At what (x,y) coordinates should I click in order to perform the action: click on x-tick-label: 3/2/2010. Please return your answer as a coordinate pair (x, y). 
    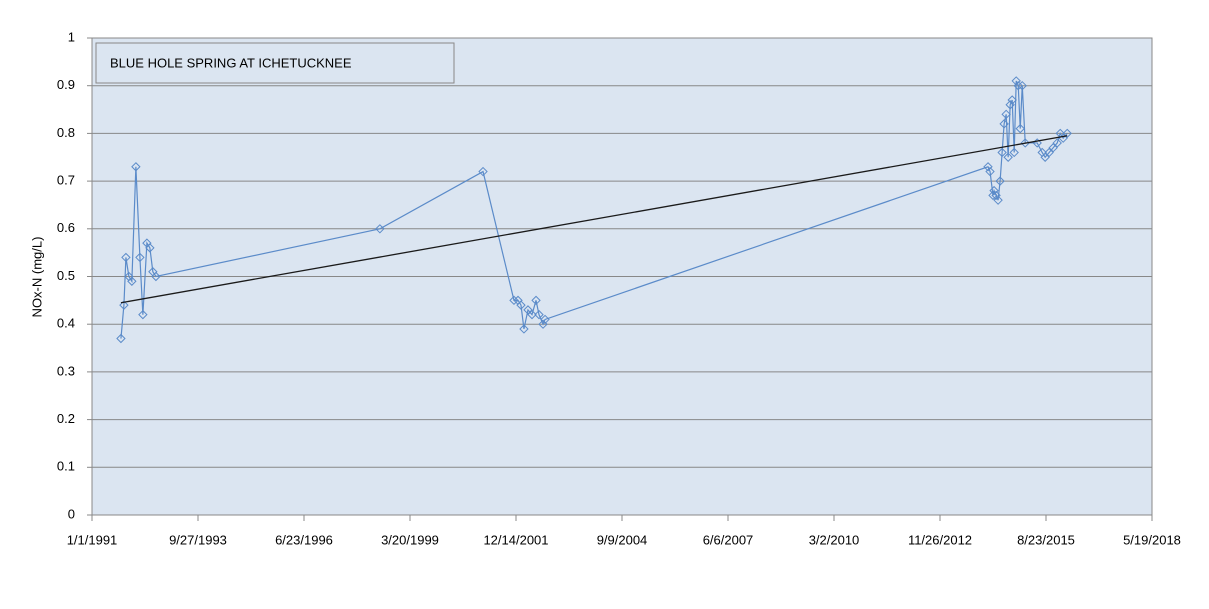
    Looking at the image, I should click on (834, 539).